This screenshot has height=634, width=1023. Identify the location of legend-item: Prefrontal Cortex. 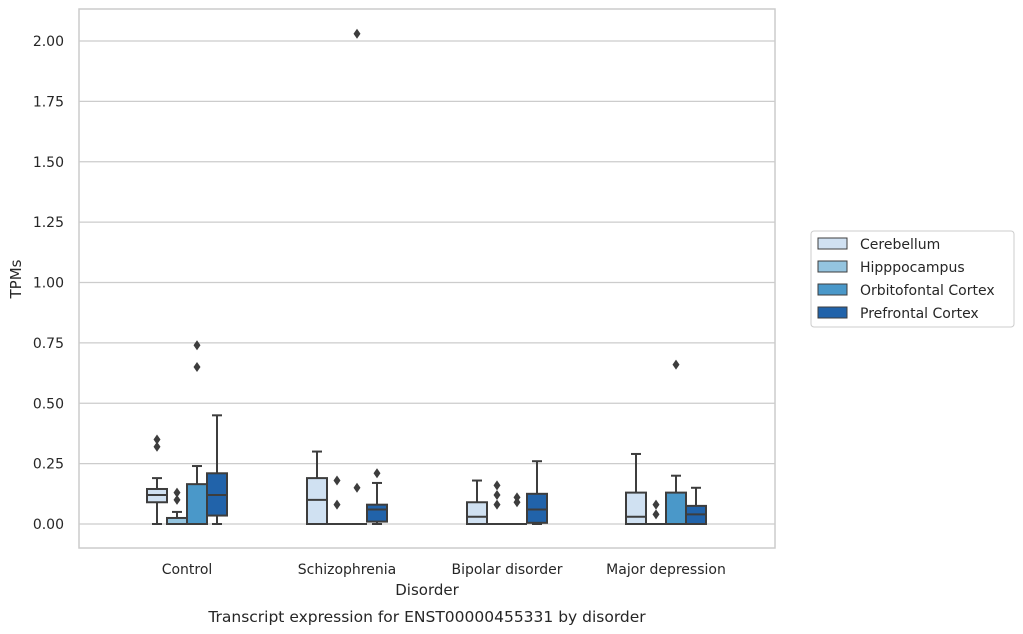
(898, 314).